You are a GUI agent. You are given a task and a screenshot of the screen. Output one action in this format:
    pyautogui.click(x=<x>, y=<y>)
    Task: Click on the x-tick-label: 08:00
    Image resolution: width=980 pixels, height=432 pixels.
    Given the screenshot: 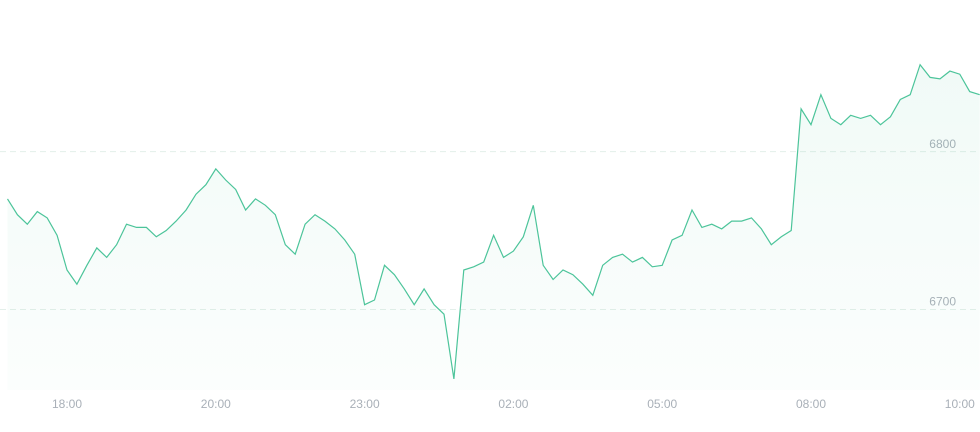 What is the action you would take?
    pyautogui.click(x=811, y=404)
    